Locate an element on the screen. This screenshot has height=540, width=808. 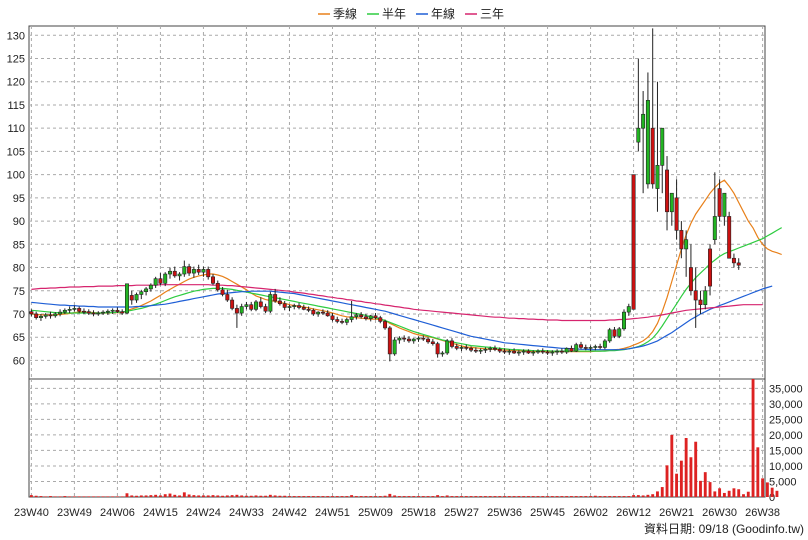
legend-label: 季線 is located at coordinates (345, 13).